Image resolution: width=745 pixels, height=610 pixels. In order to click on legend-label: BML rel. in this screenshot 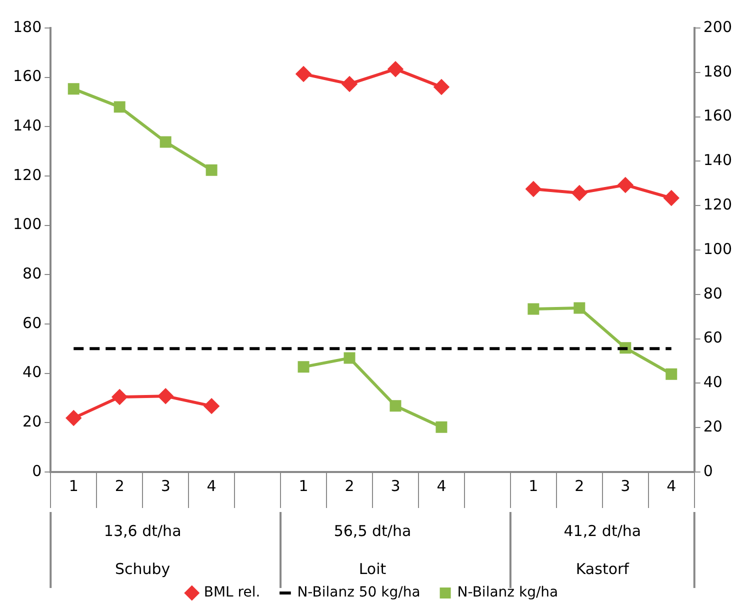, I will do `click(232, 592)`.